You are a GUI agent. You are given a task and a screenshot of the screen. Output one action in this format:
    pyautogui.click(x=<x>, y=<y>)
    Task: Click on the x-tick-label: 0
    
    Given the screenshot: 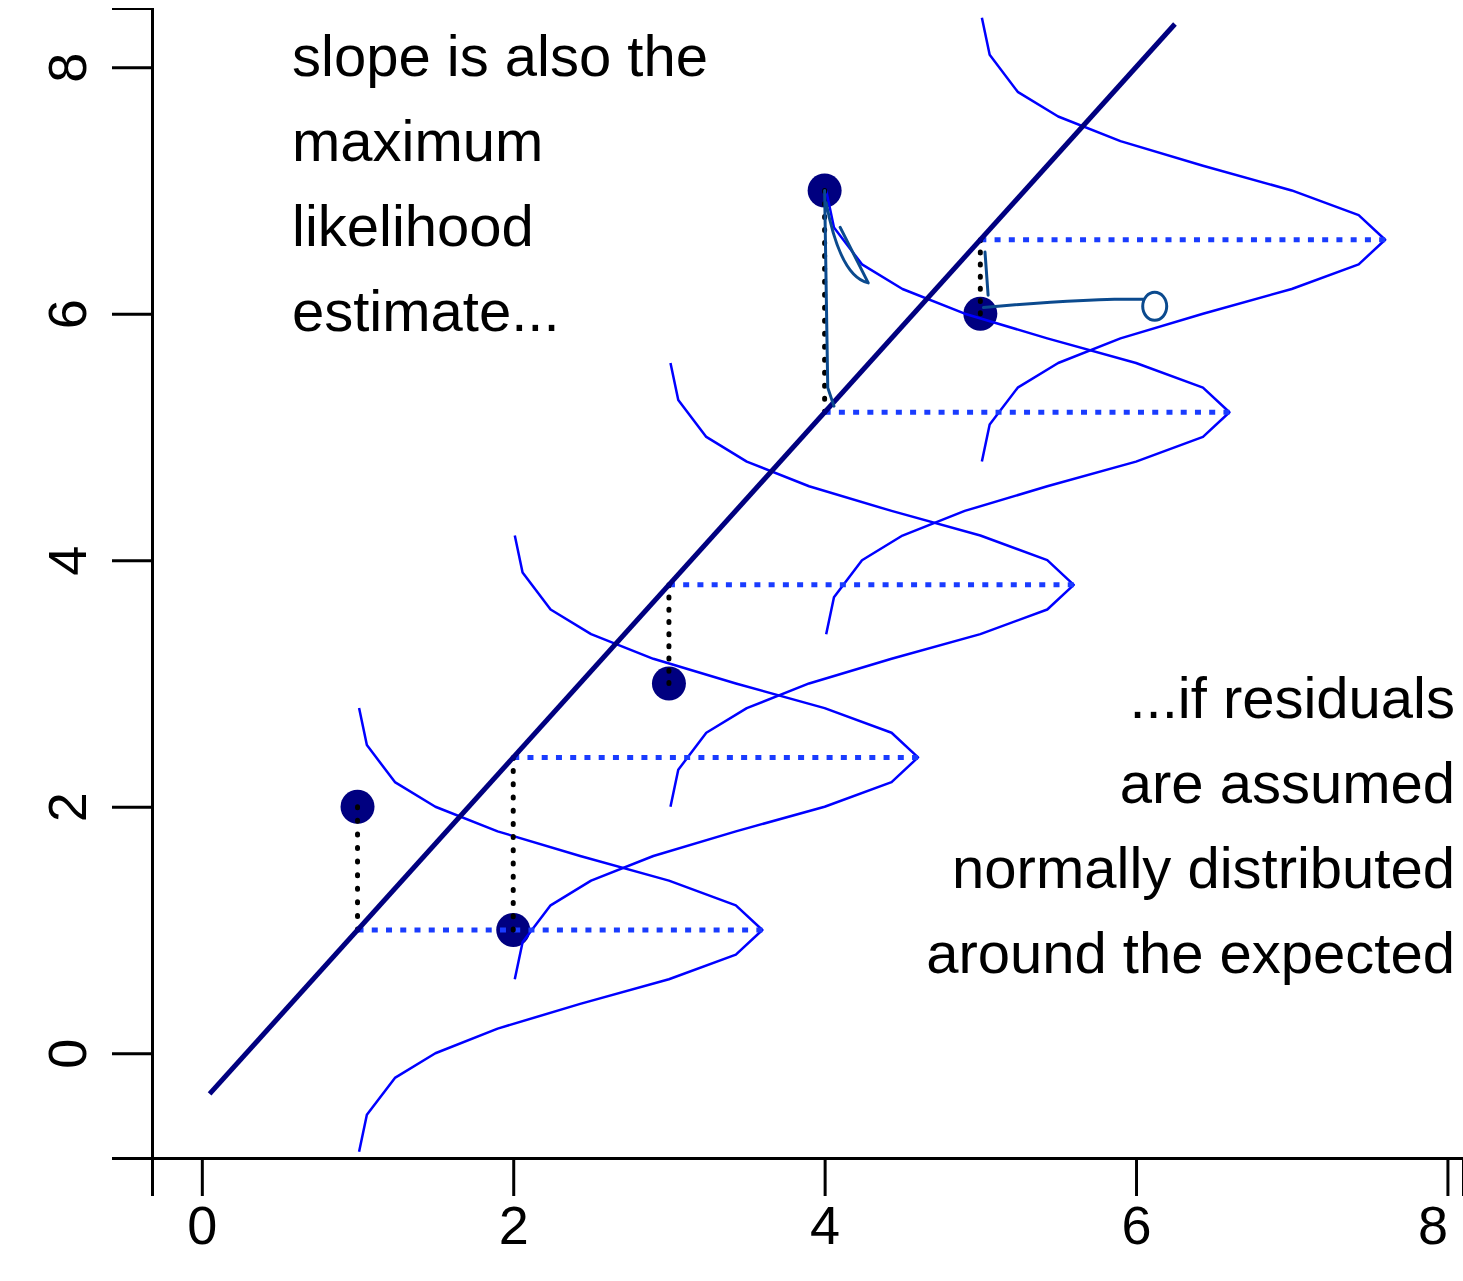 What is the action you would take?
    pyautogui.click(x=202, y=1225)
    